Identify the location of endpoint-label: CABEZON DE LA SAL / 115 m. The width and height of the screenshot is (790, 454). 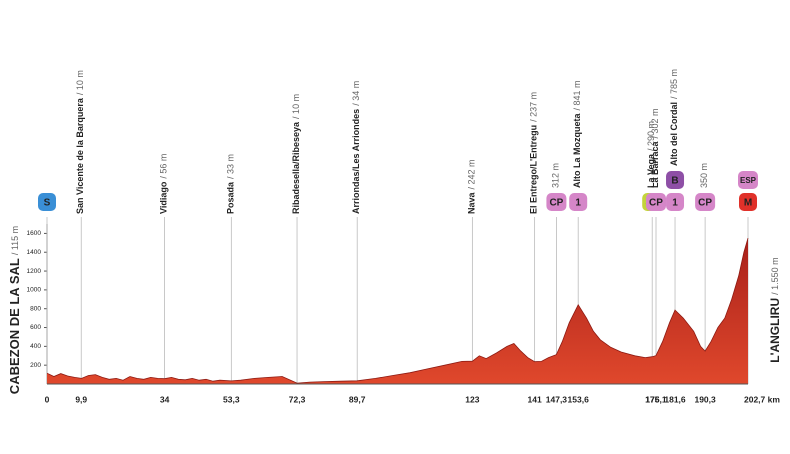
(14, 310).